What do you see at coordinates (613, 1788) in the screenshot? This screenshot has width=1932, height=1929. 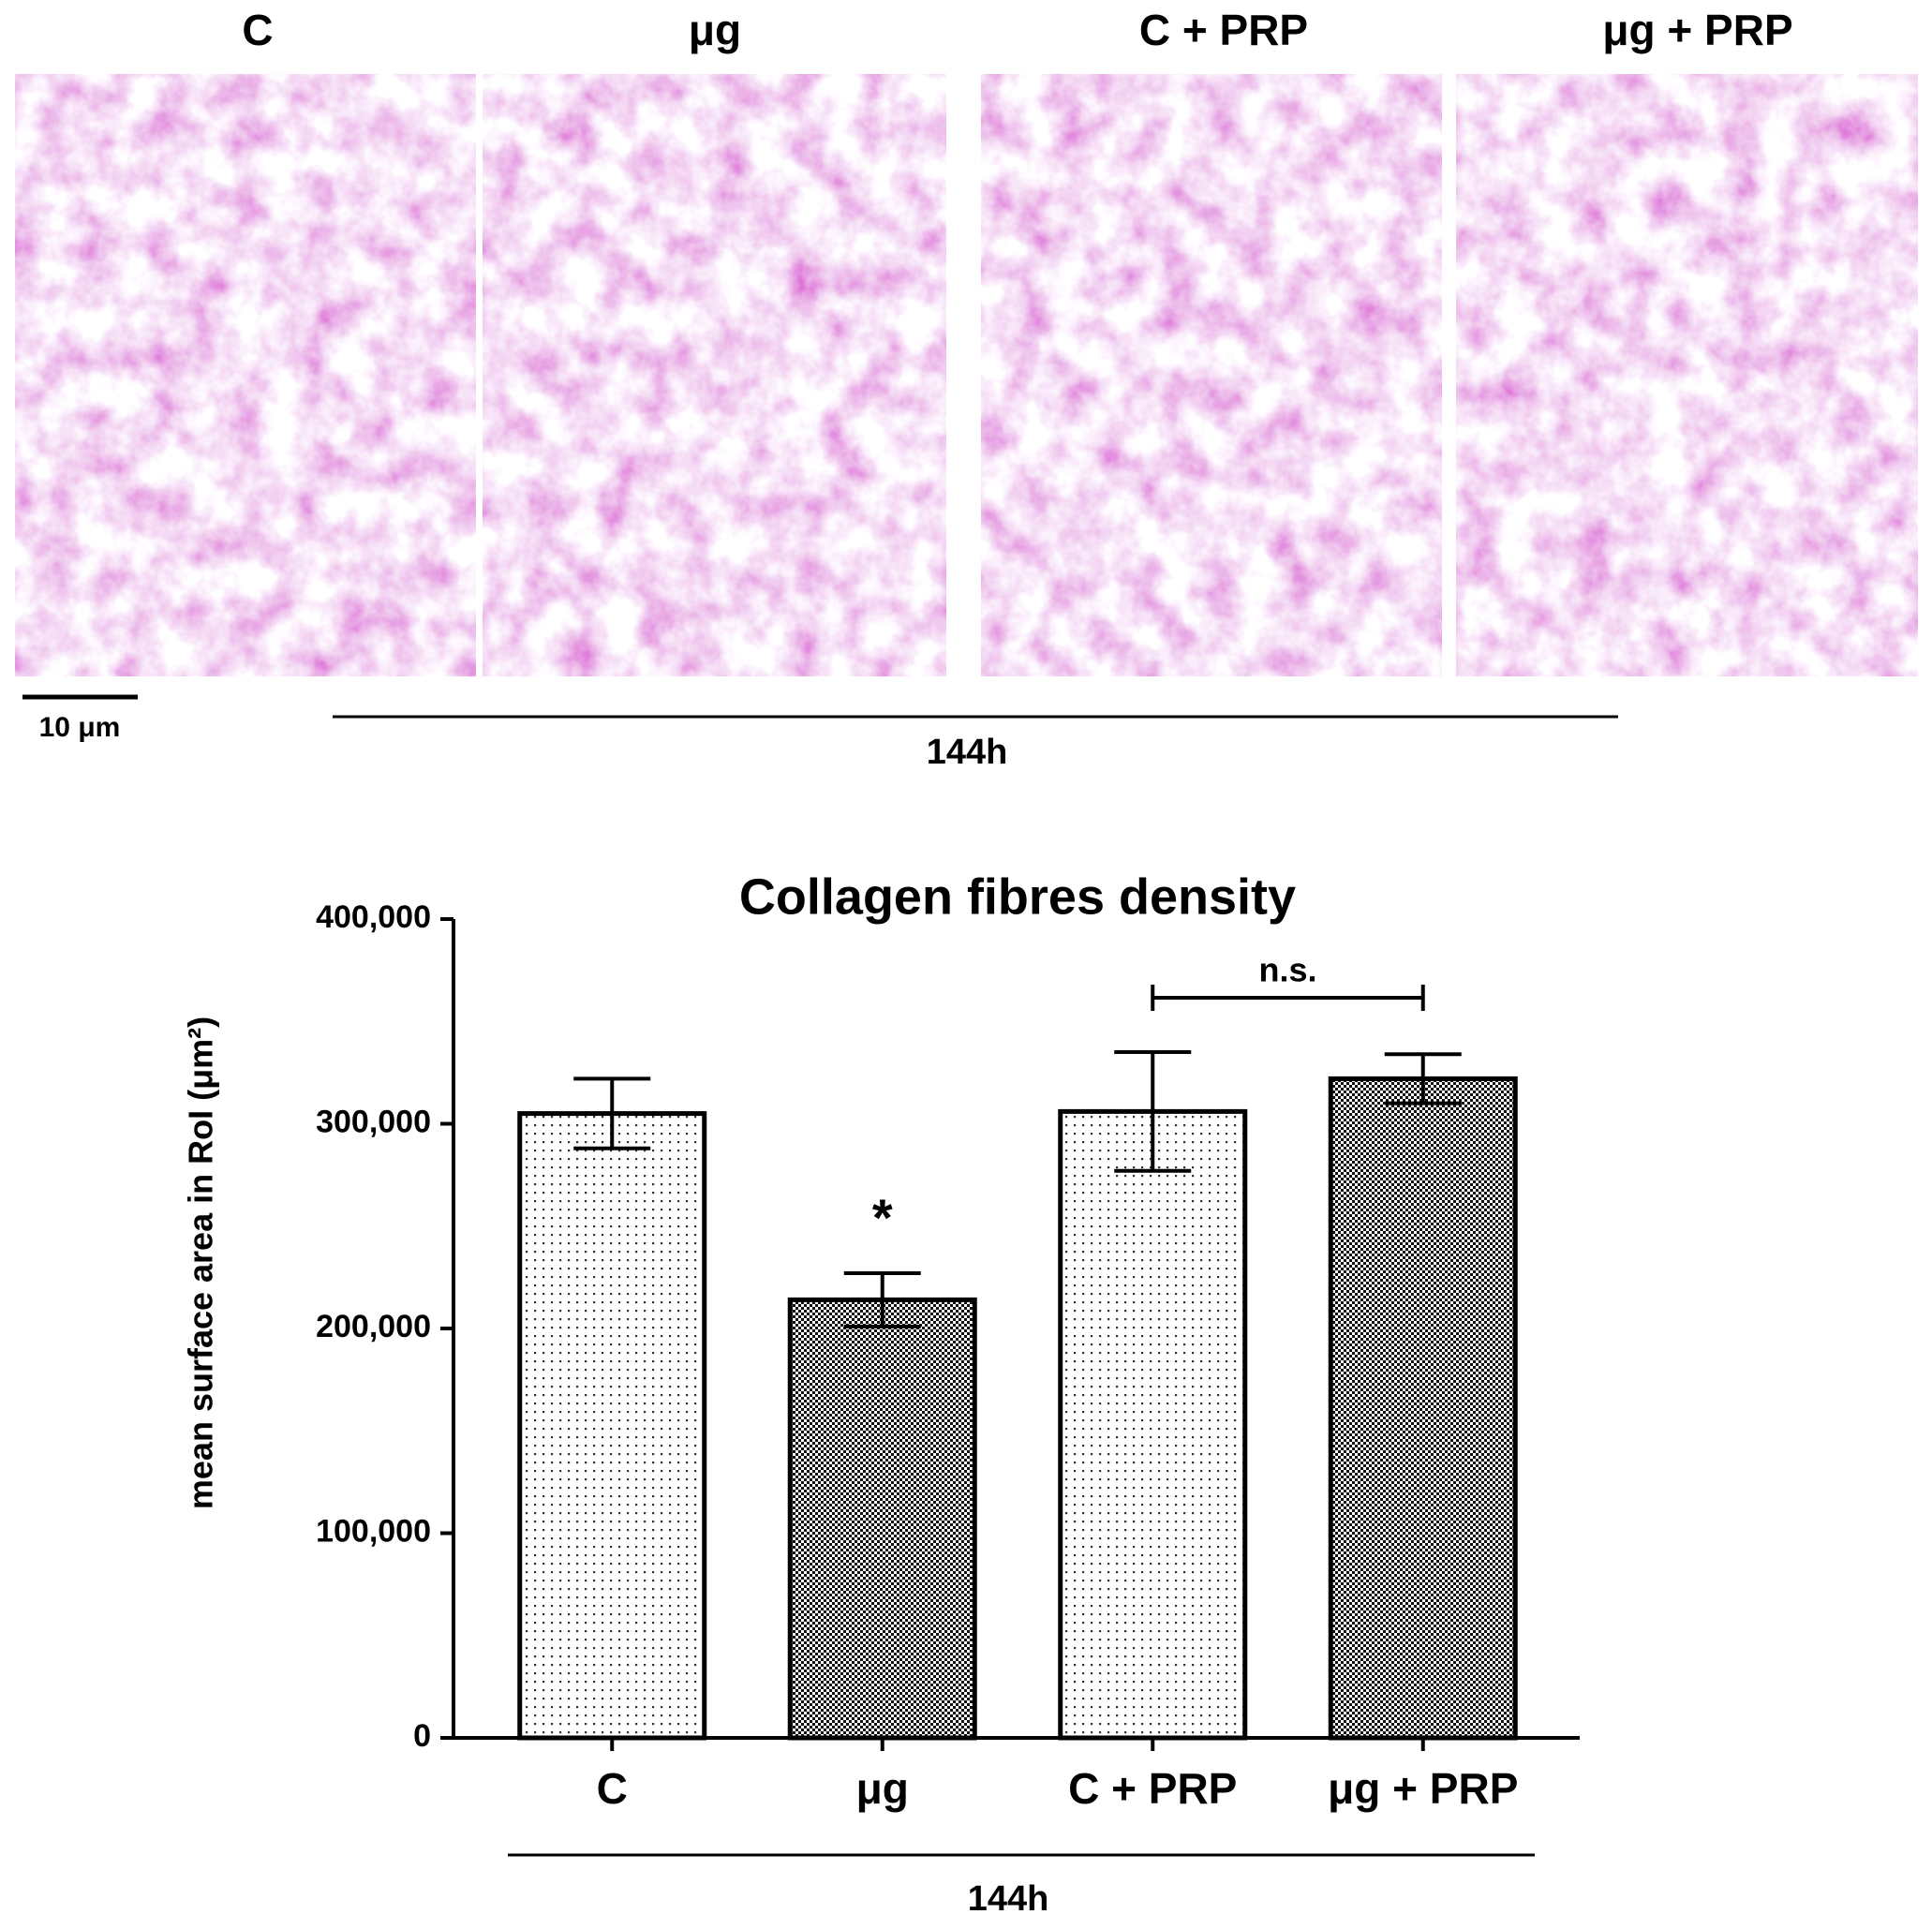 I see `x-tick-label: C` at bounding box center [613, 1788].